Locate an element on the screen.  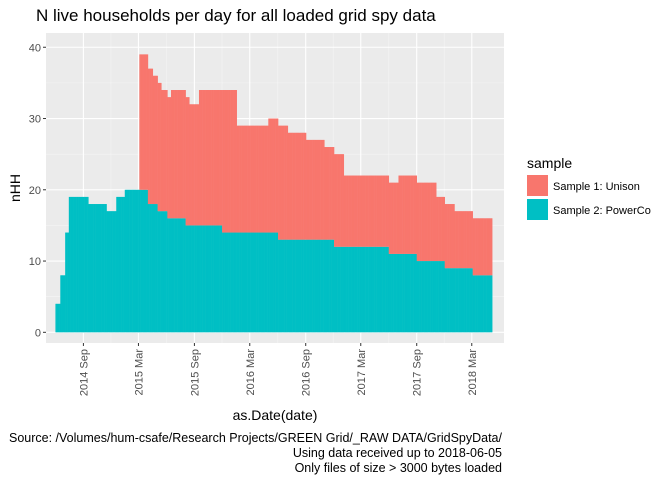
y-axis-title: nHH is located at coordinates (15, 188).